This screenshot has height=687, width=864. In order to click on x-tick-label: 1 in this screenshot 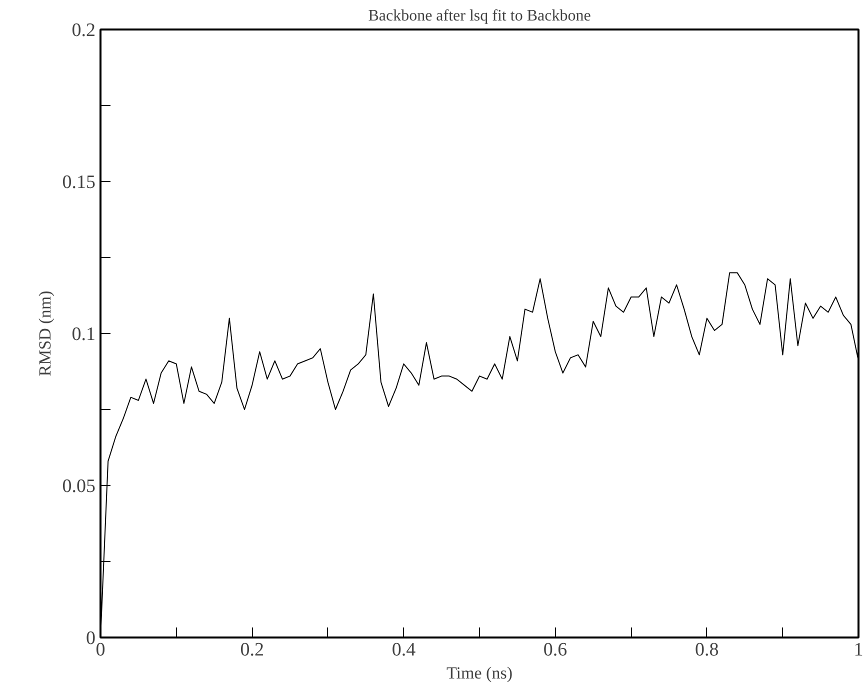, I will do `click(859, 650)`.